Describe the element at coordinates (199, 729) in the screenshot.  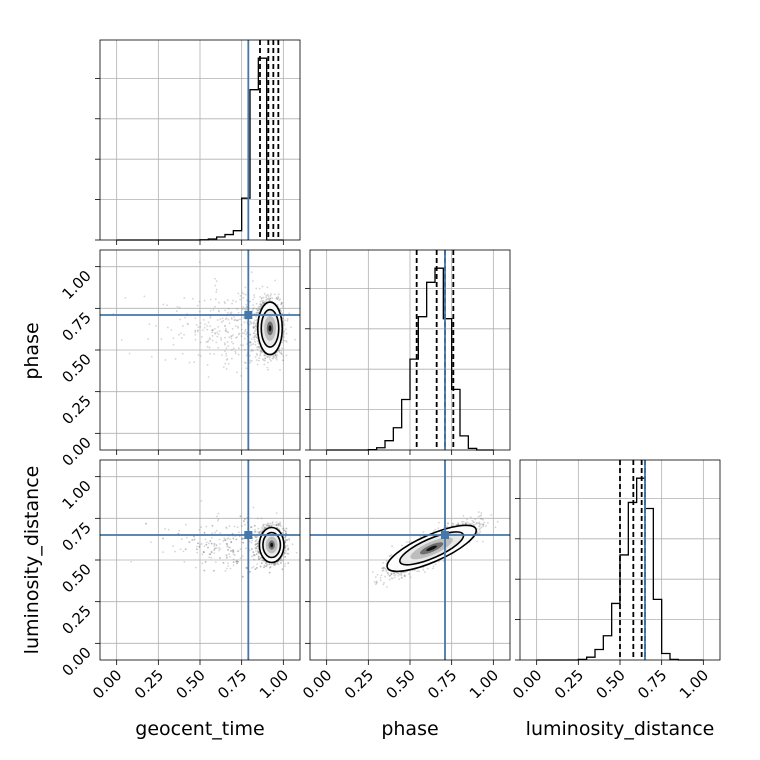
I see `x-axis-label-geocent-time: geocent_time` at that location.